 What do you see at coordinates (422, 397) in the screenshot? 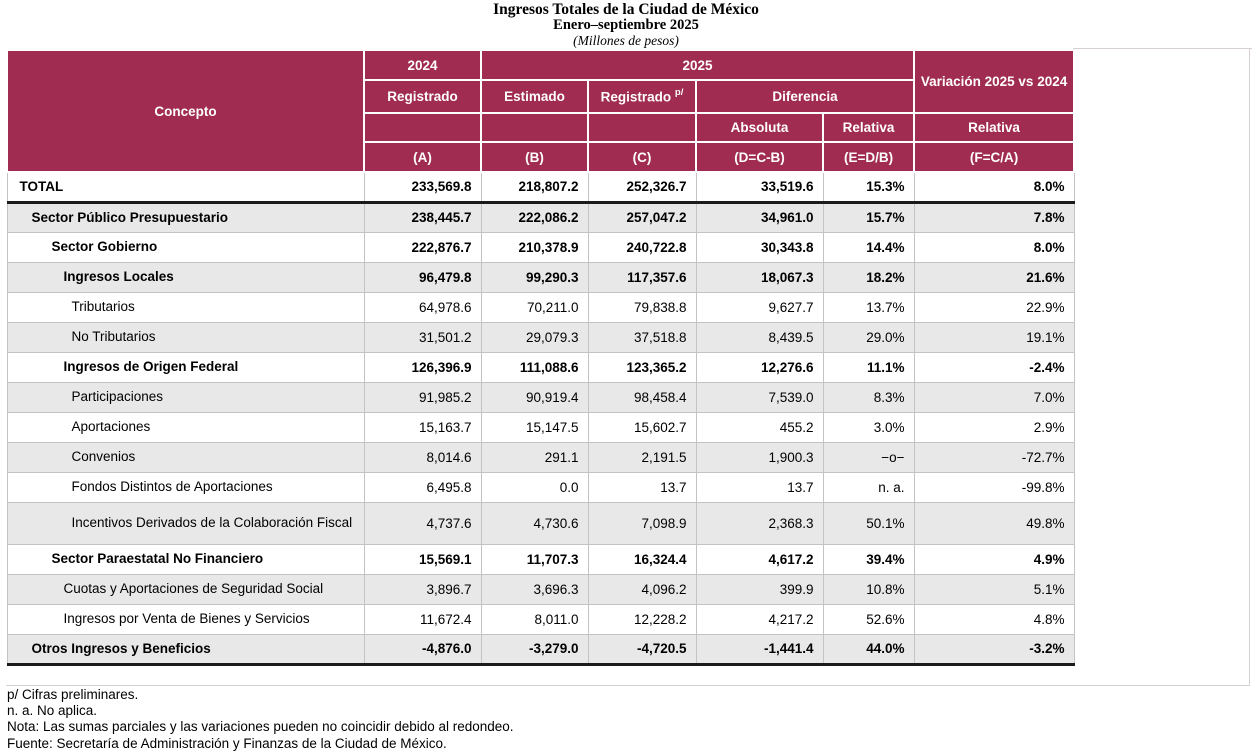
I see `cell-a: 91,985.2` at bounding box center [422, 397].